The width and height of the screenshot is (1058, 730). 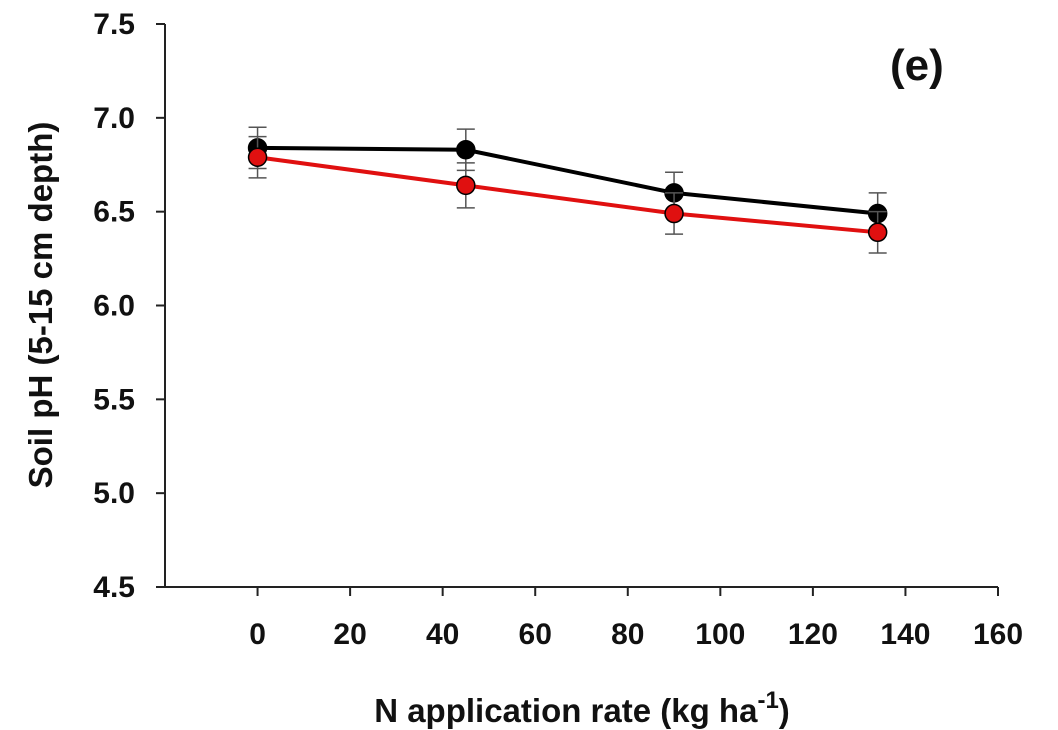 I want to click on y-tick-label: 6.5, so click(x=114, y=212).